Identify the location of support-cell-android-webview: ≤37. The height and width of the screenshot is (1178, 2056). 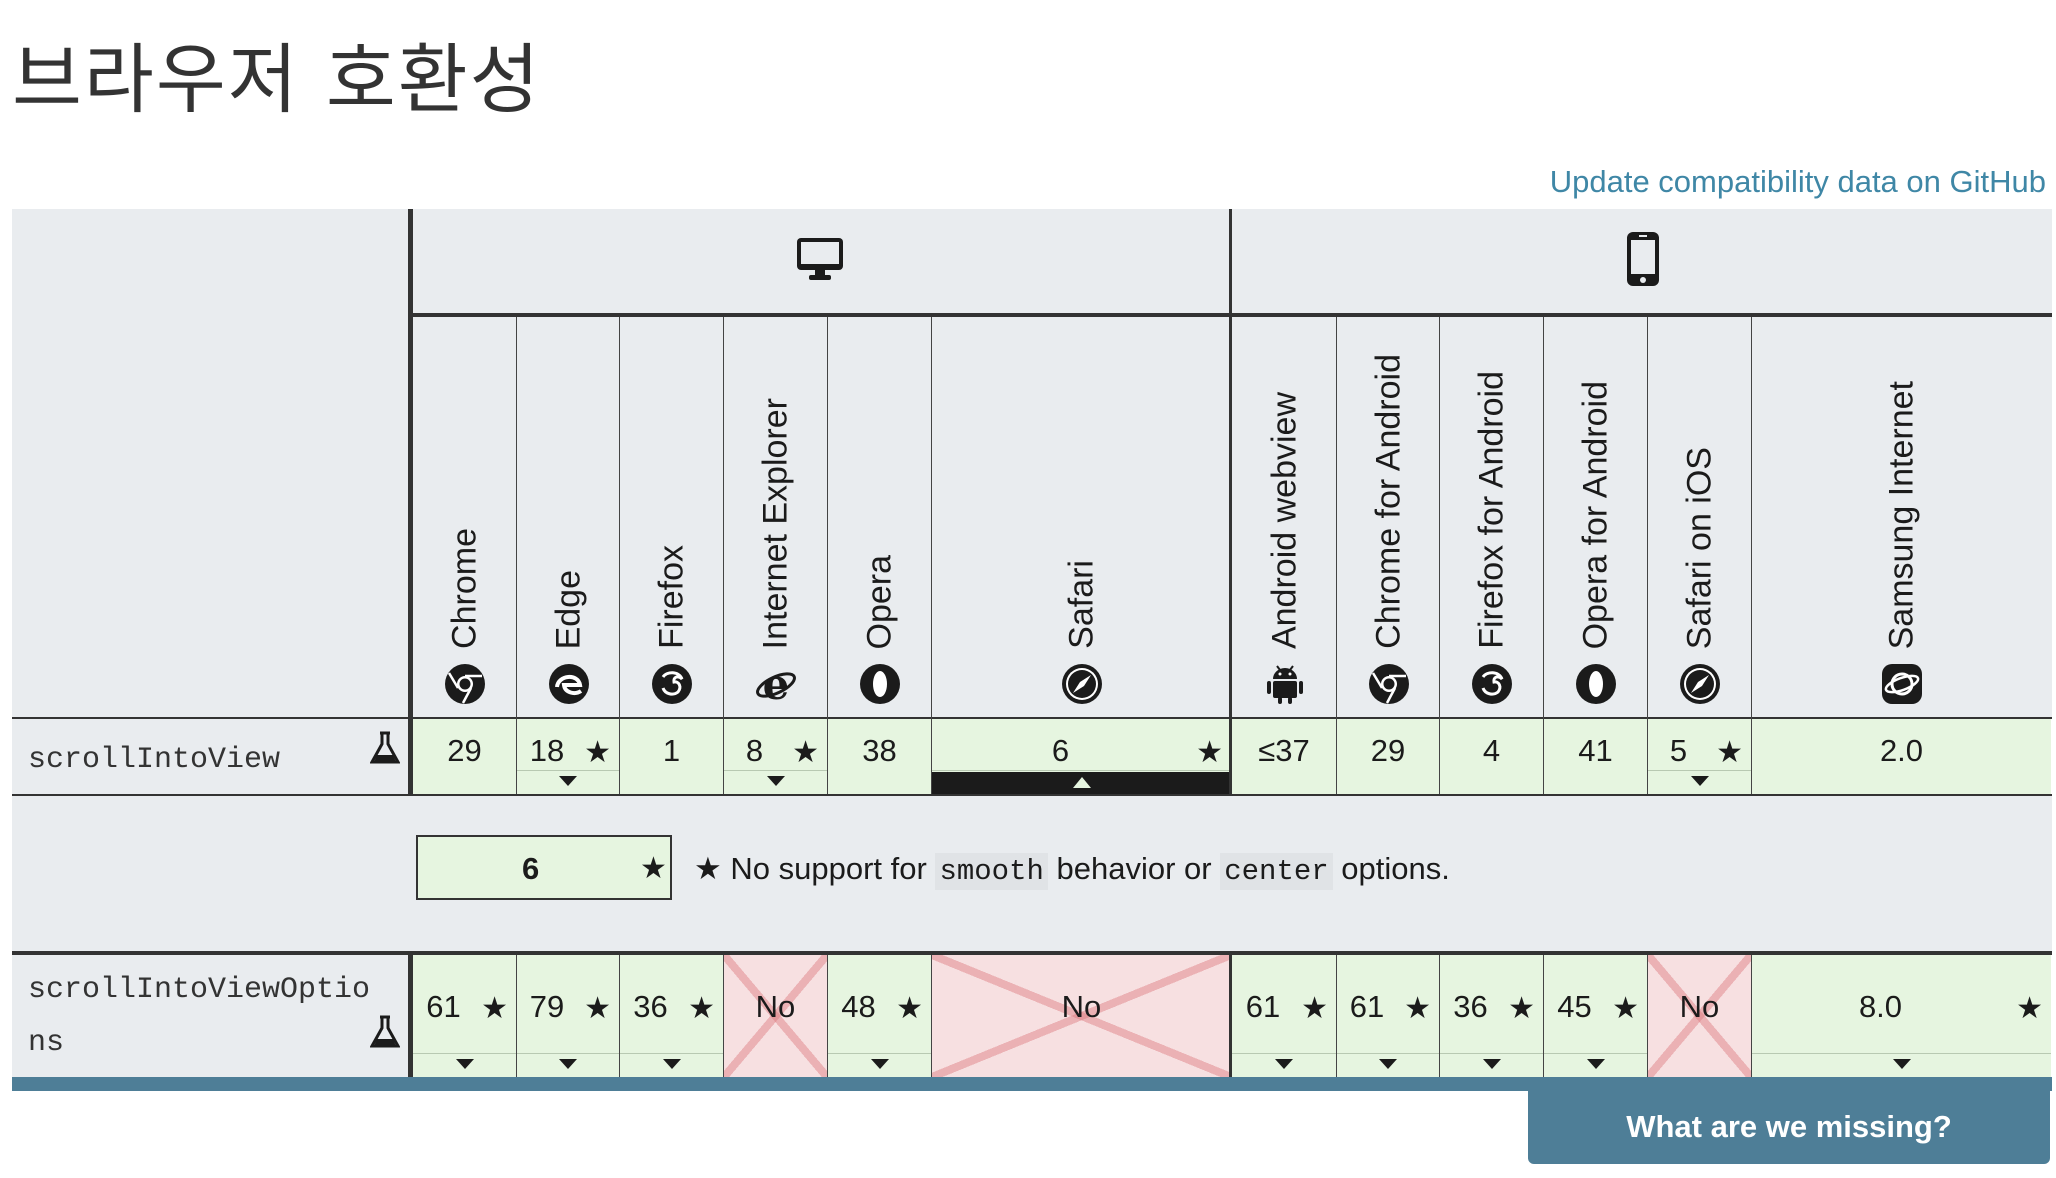
(1284, 756).